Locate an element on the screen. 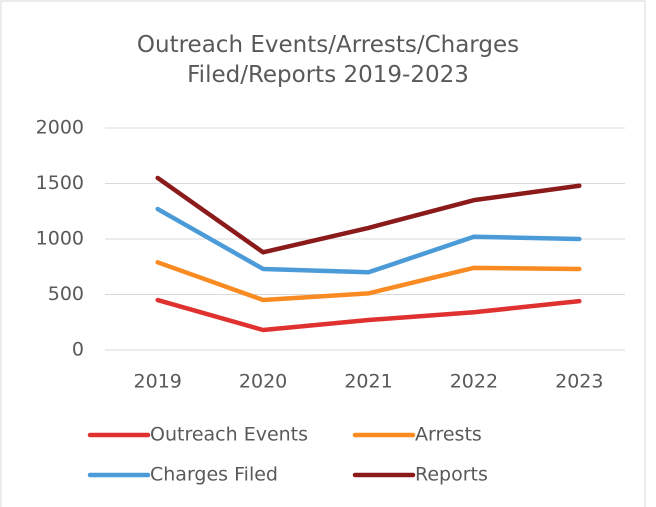 The width and height of the screenshot is (656, 507). y-tick-label: 0 is located at coordinates (78, 350).